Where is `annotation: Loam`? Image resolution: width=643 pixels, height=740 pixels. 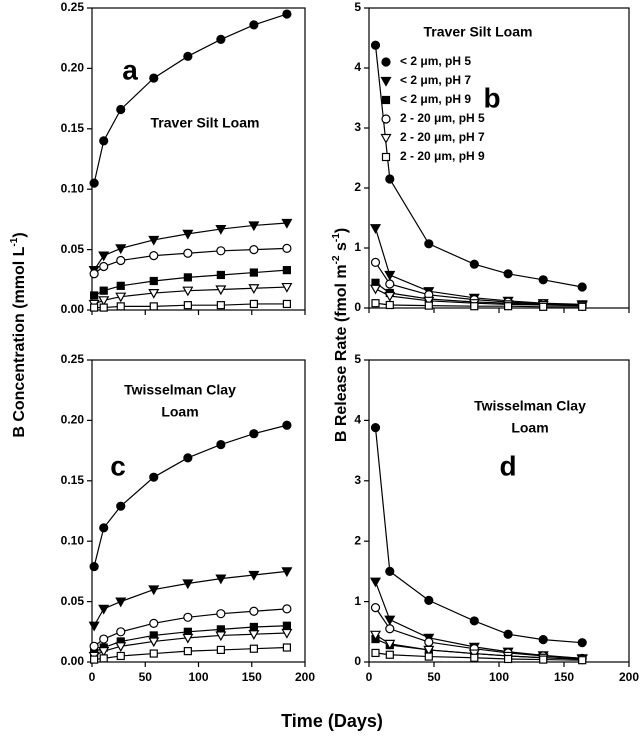 annotation: Loam is located at coordinates (529, 428).